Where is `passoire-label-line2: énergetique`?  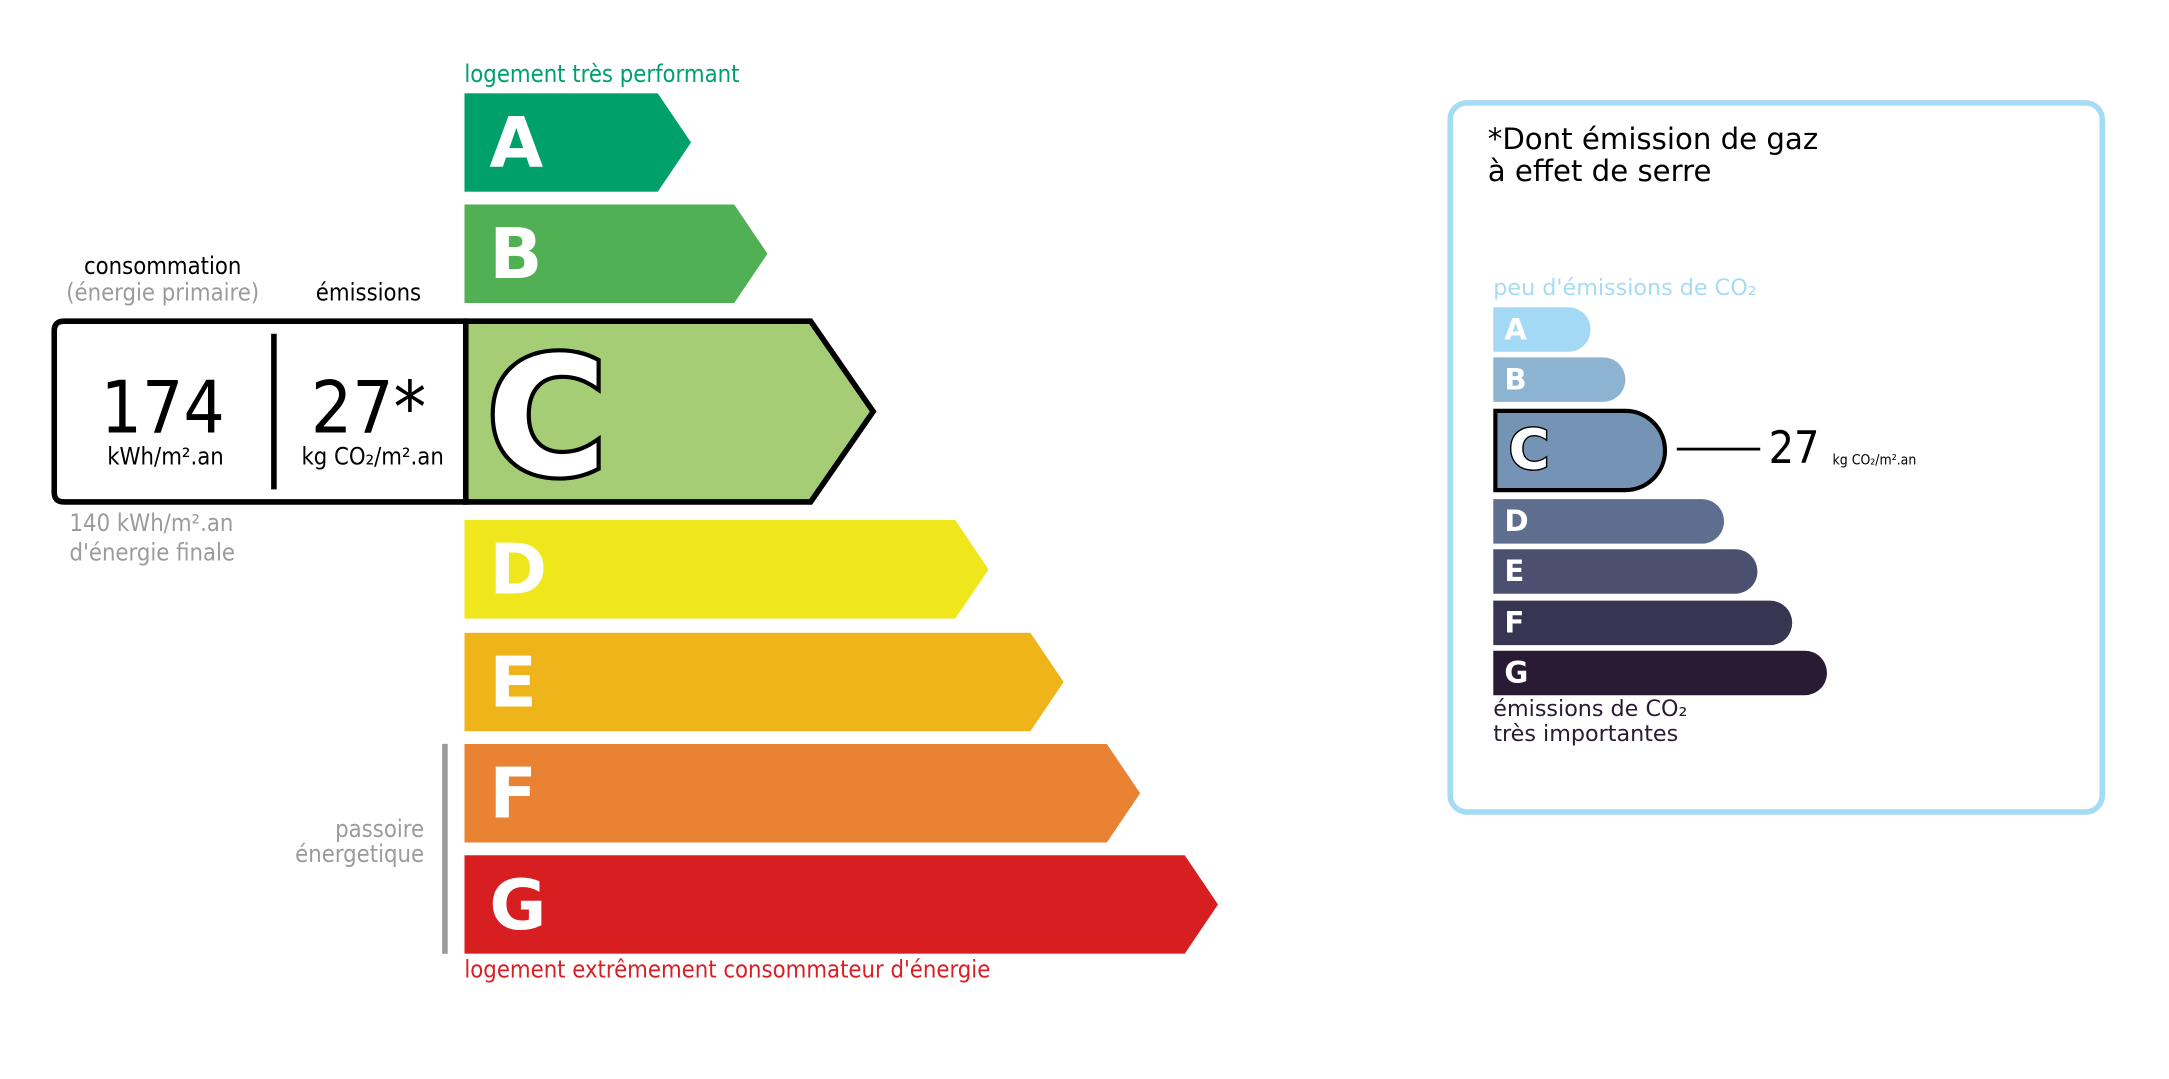
passoire-label-line2: énergetique is located at coordinates (360, 855).